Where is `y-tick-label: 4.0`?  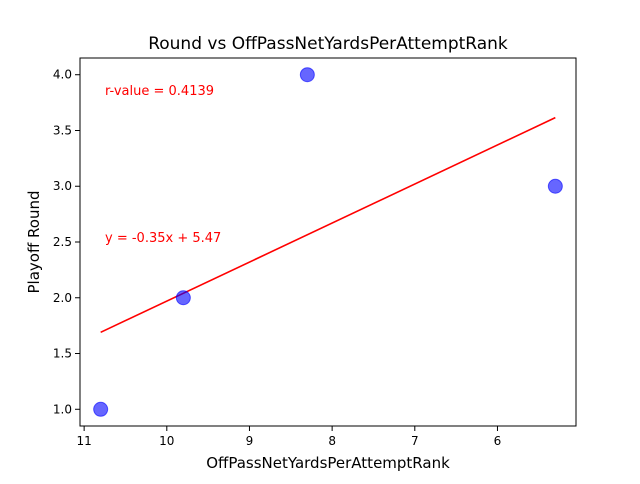 y-tick-label: 4.0 is located at coordinates (62, 75).